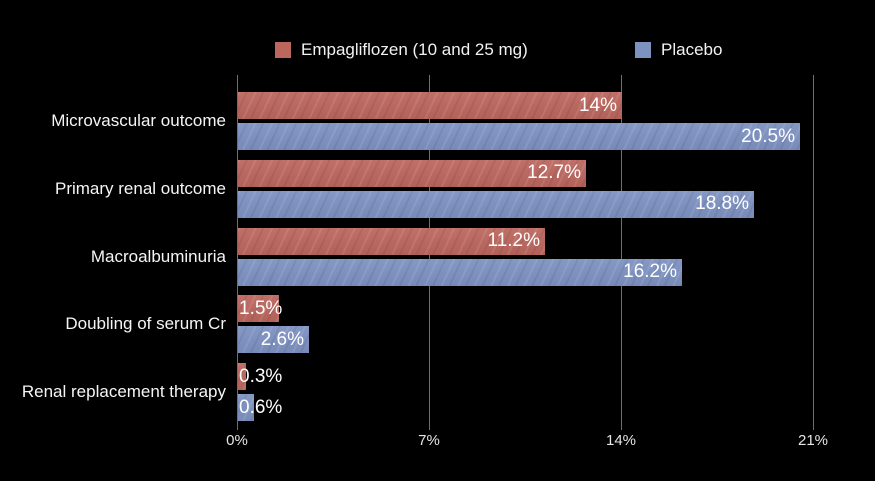 This screenshot has width=875, height=481. I want to click on bar-value-label: 1.5%, so click(261, 308).